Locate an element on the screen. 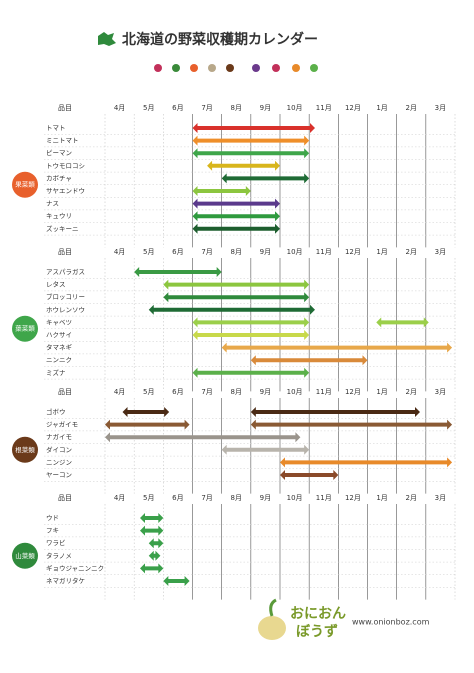  row-label: ゴボウ is located at coordinates (56, 411).